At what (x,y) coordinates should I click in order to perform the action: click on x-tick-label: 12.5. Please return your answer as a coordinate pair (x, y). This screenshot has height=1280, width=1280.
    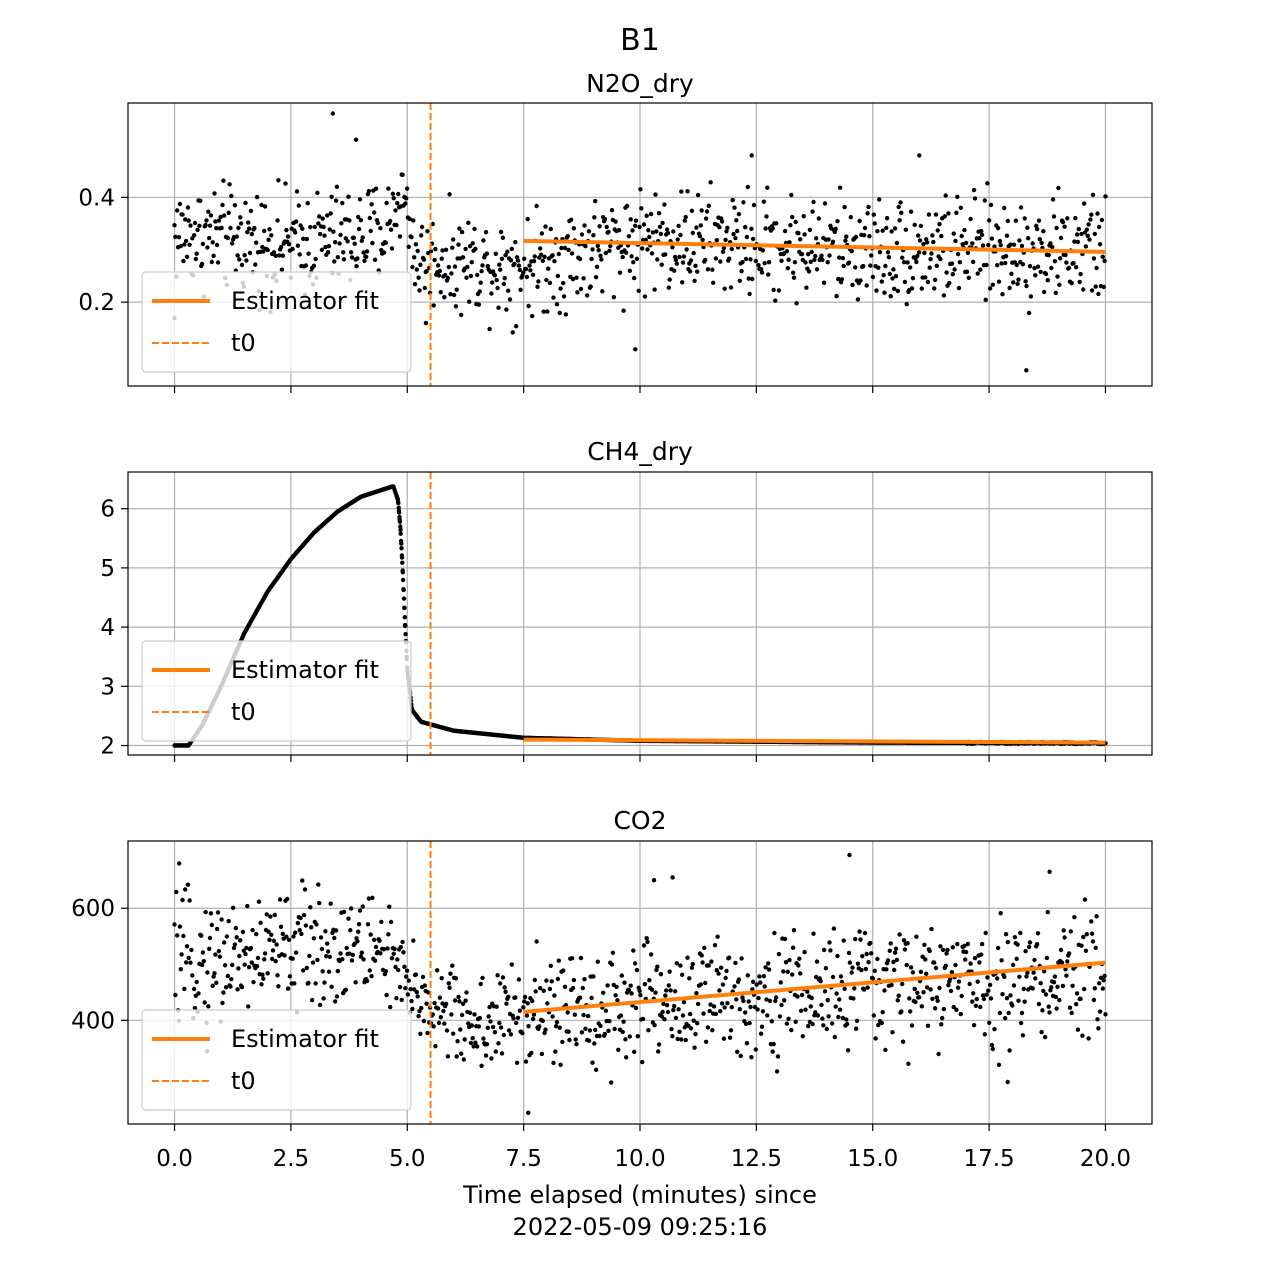
    Looking at the image, I should click on (756, 1159).